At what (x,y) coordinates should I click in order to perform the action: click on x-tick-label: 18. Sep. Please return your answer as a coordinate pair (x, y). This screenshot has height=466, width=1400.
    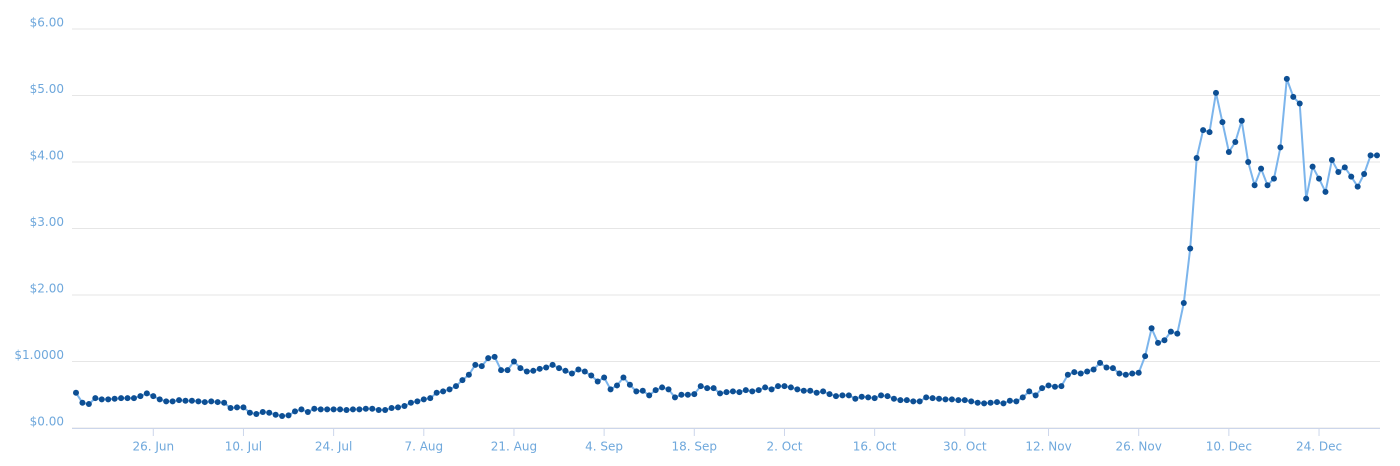
    Looking at the image, I should click on (695, 447).